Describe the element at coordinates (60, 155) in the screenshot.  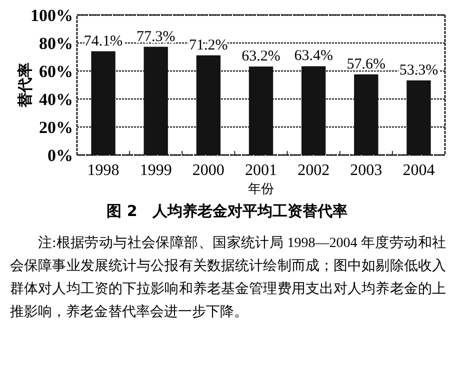
I see `y-tick-label: 0%` at that location.